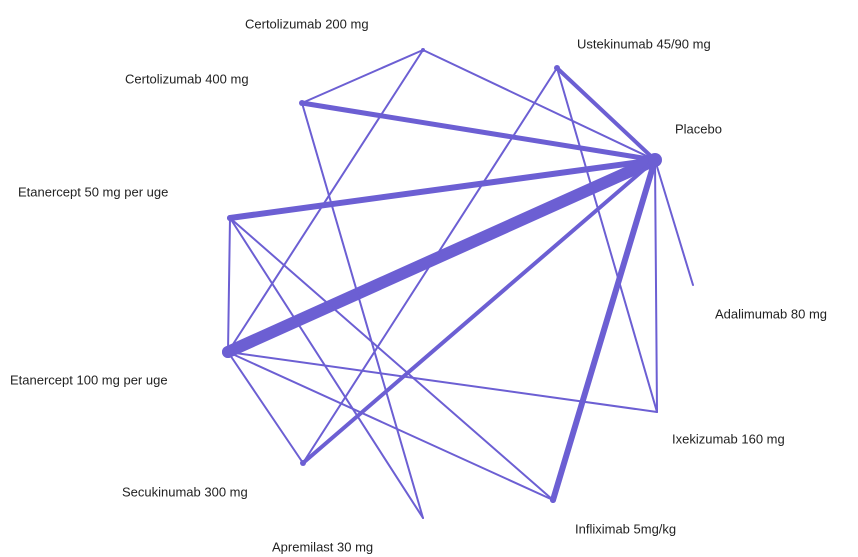 The height and width of the screenshot is (557, 858). I want to click on node-label: Secukinumab 300 mg, so click(185, 491).